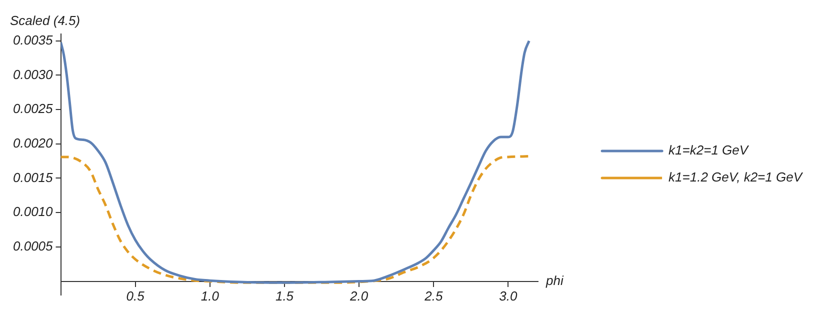  I want to click on y-axis-title: Scaled (4.5), so click(45, 20).